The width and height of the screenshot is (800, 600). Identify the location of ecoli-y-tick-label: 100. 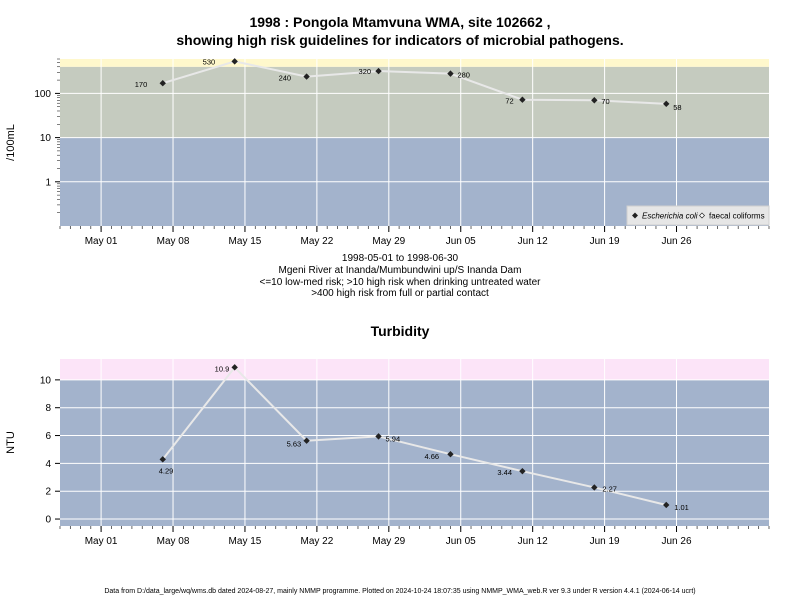
(42, 94).